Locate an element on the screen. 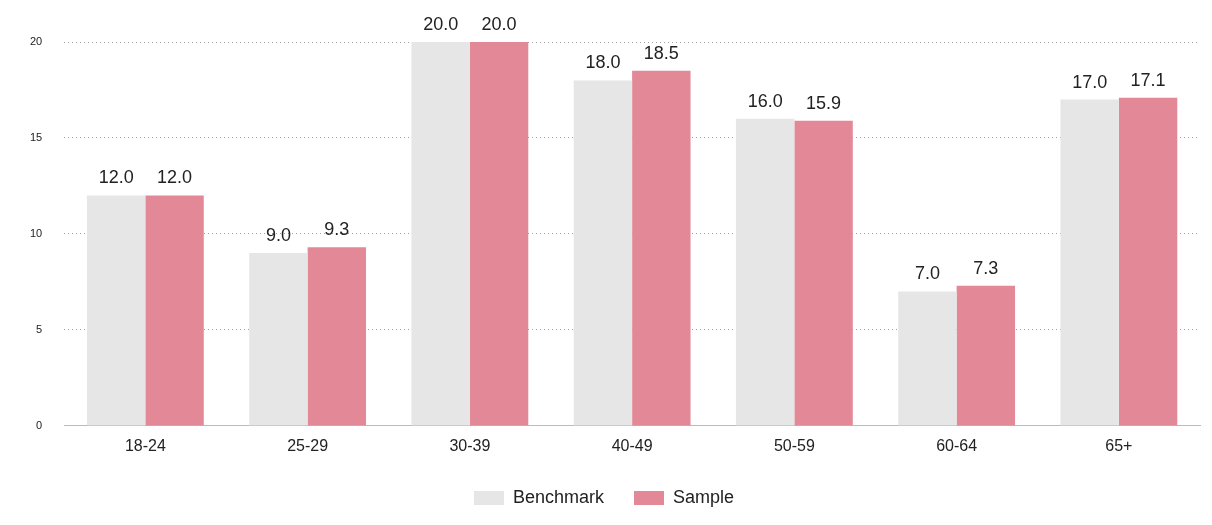 The height and width of the screenshot is (525, 1212). data-label: 18.0 is located at coordinates (603, 62).